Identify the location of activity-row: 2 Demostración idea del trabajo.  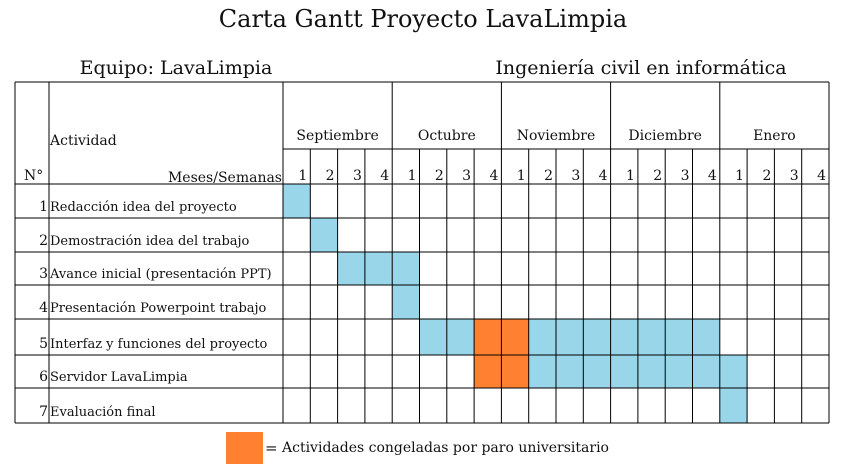
(144, 241).